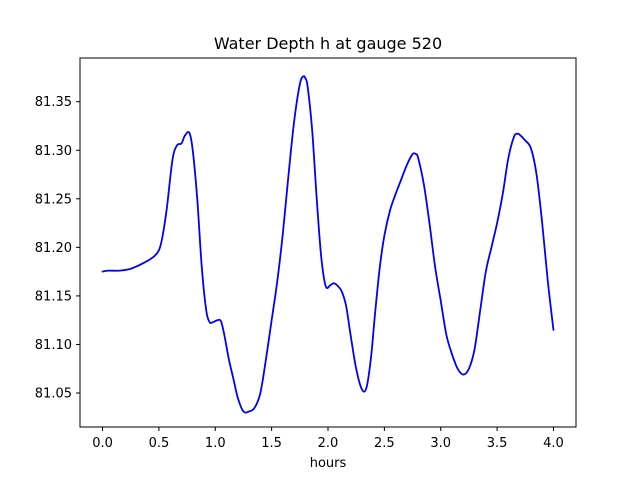  I want to click on x-tick-label: 3.5, so click(497, 443).